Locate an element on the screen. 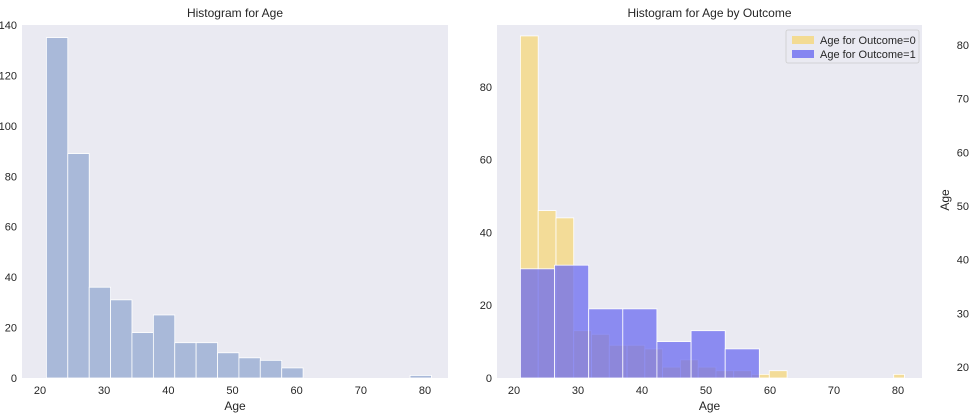 This screenshot has width=975, height=417. legend-label: Age for Outcome=1 is located at coordinates (868, 55).